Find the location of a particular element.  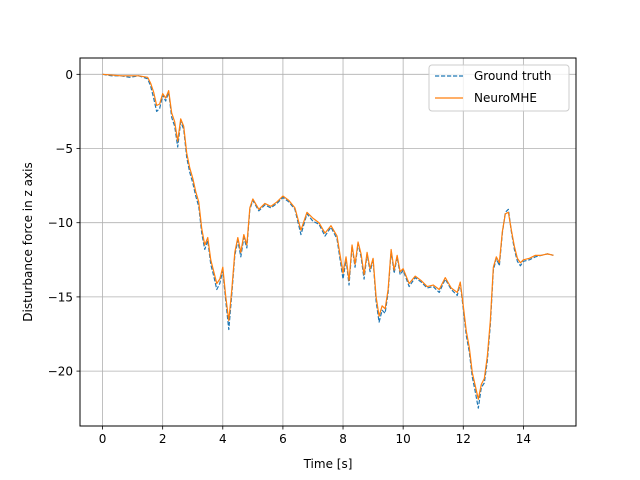

y-tick-label: 0 is located at coordinates (69, 75).